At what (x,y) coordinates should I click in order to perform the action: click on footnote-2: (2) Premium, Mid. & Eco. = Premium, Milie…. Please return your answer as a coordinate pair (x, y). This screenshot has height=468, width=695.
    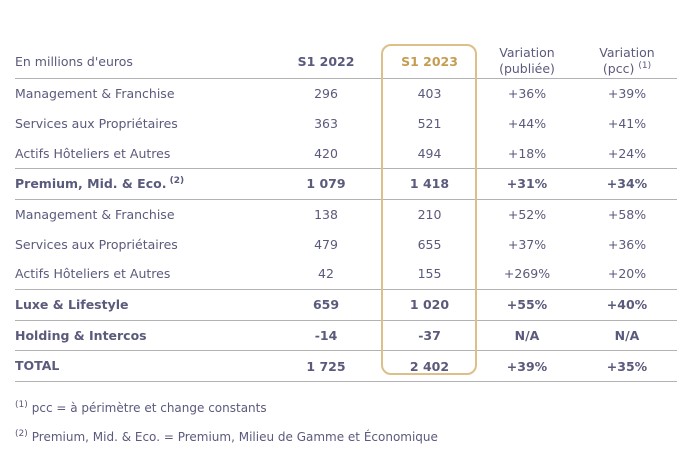
    Looking at the image, I should click on (226, 437).